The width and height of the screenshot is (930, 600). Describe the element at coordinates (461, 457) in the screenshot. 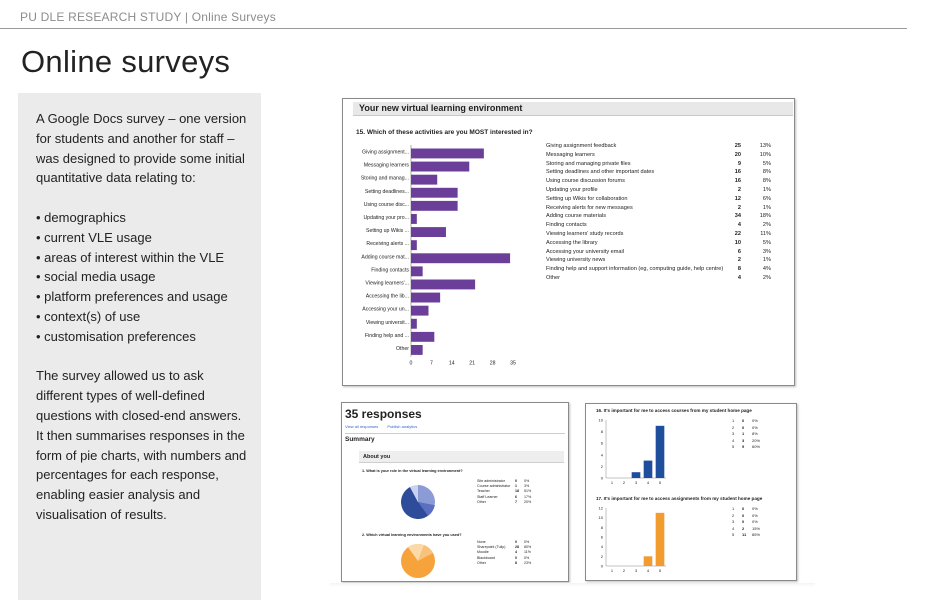

I see `about-you-section: About you` at that location.